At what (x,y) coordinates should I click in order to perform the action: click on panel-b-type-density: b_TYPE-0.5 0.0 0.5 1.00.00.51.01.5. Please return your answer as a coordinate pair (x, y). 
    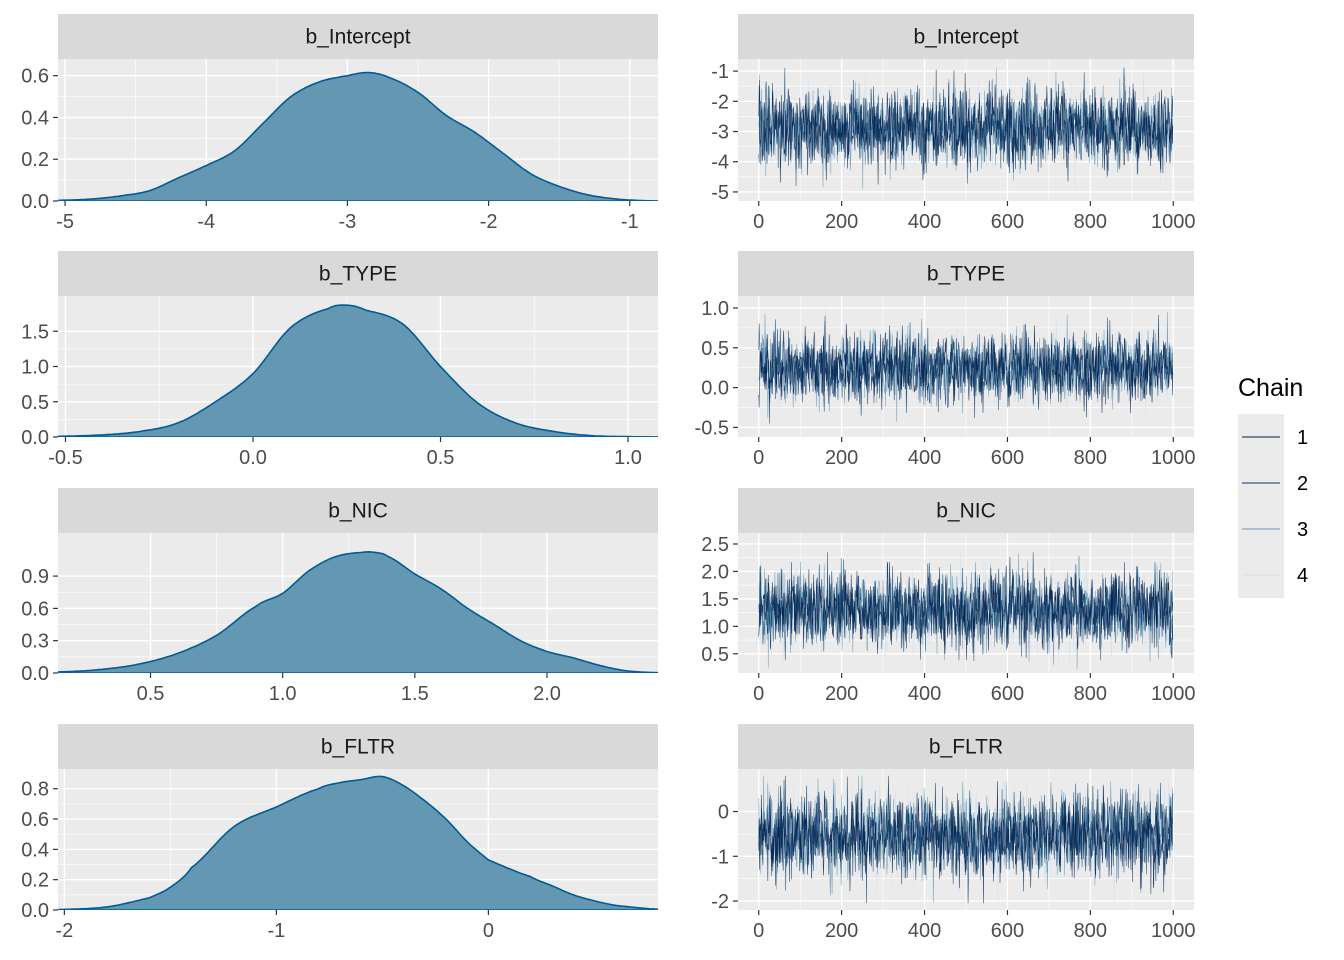
    Looking at the image, I should click on (339, 360).